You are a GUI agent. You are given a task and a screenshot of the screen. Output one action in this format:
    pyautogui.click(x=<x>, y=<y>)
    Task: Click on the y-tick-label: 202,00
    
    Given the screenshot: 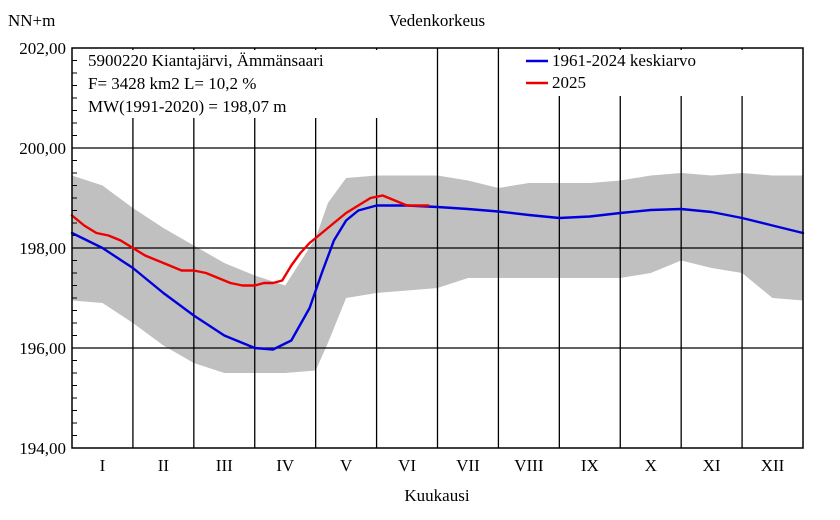 What is the action you would take?
    pyautogui.click(x=42, y=48)
    